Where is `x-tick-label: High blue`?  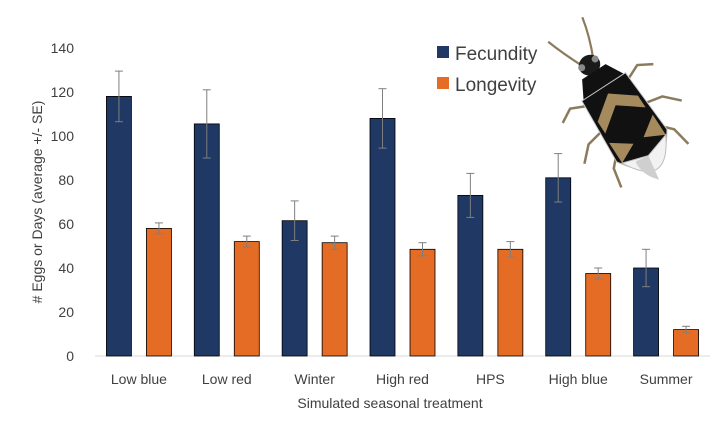 x-tick-label: High blue is located at coordinates (578, 379).